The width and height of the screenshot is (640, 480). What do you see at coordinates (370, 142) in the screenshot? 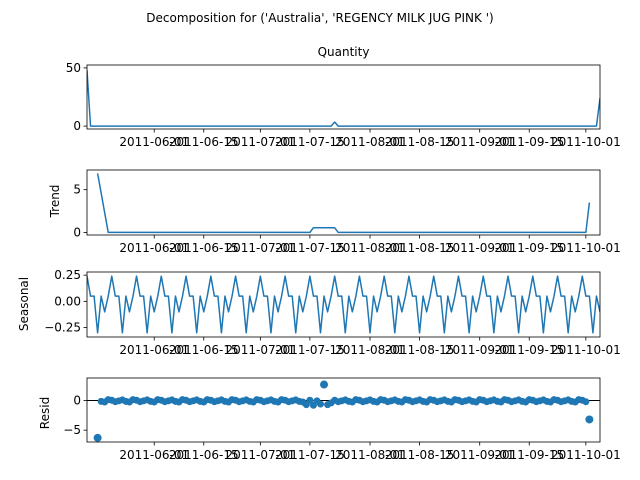
I see `quantity-xtick-label: 2011-08-01` at bounding box center [370, 142].